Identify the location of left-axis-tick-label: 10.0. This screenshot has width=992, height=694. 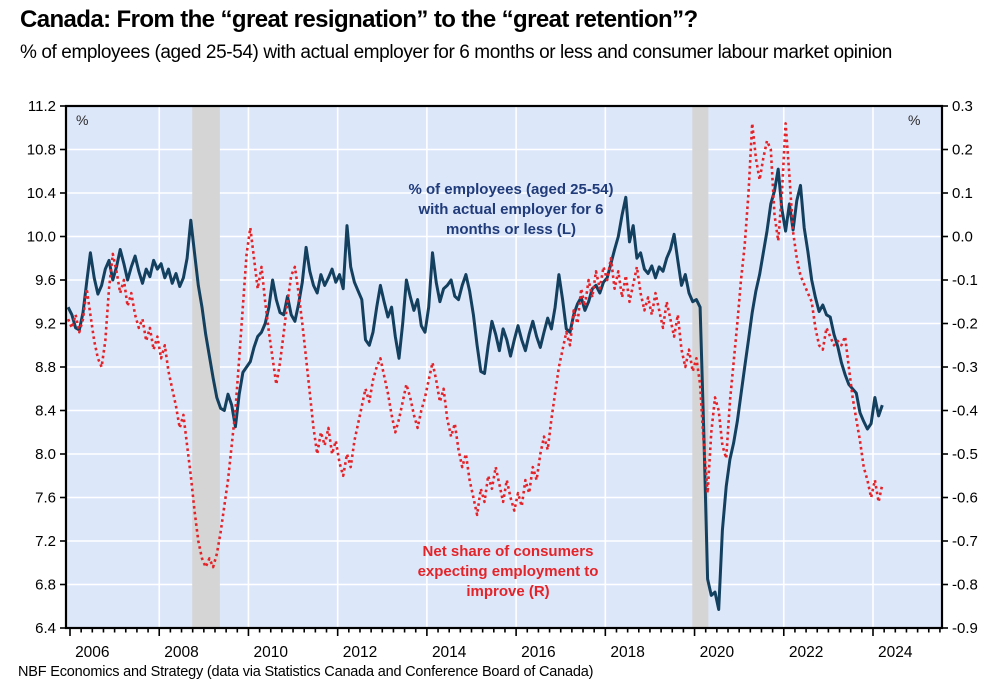
(41, 237).